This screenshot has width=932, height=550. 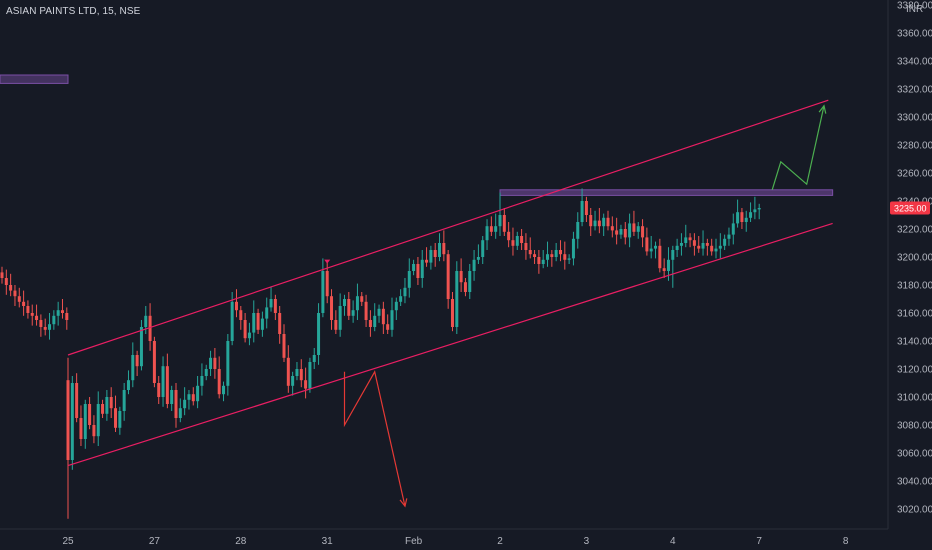 What do you see at coordinates (846, 541) in the screenshot?
I see `x-tick-label: 8` at bounding box center [846, 541].